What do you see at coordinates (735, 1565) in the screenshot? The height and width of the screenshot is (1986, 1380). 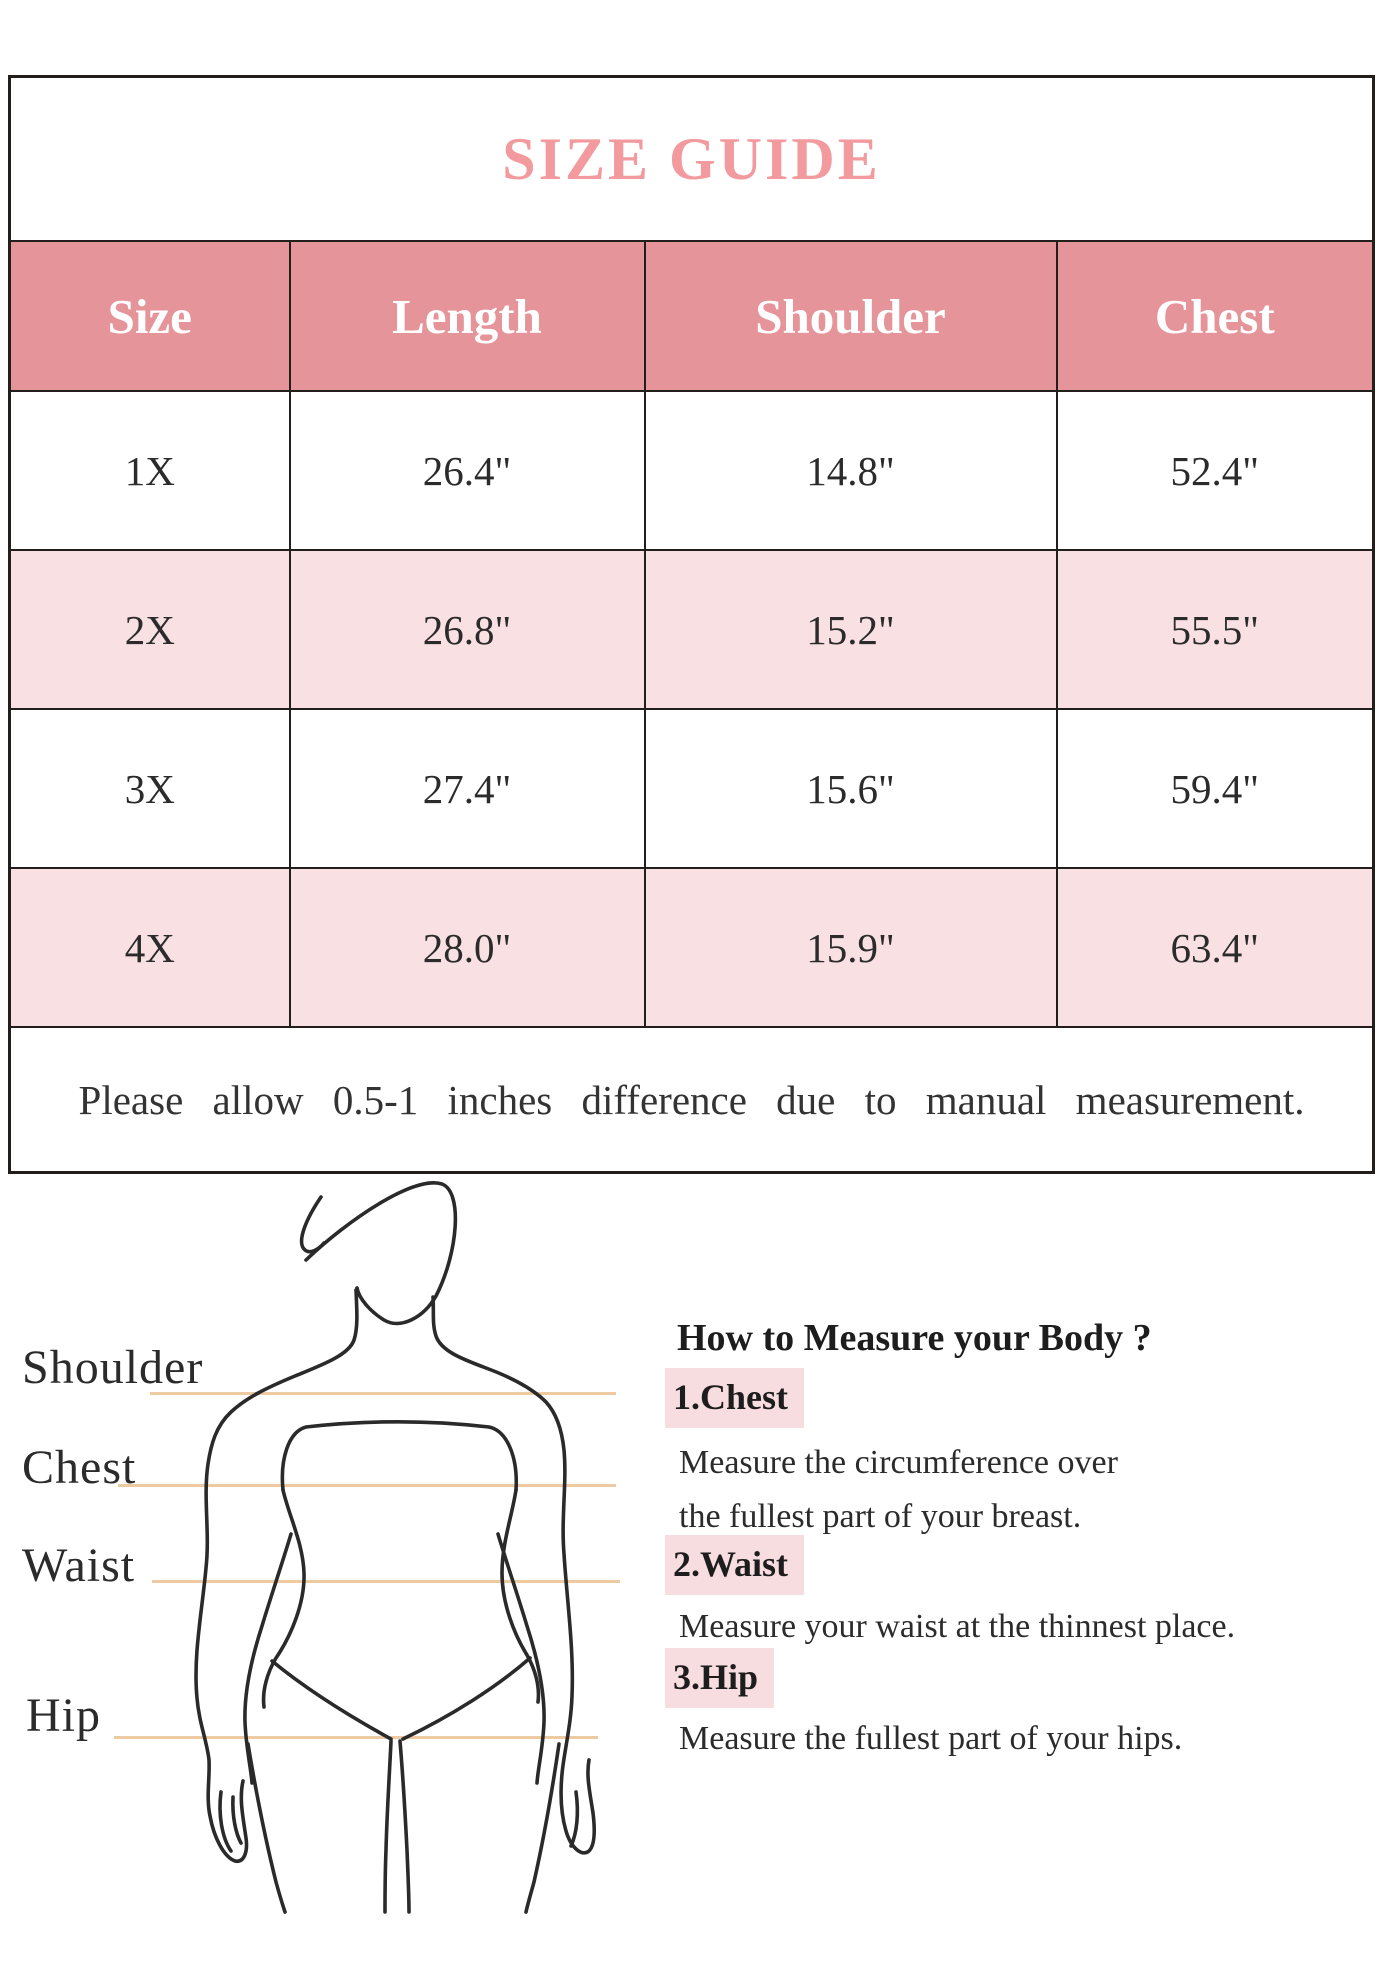 I see `instruction-label-waist: 2.Waist` at bounding box center [735, 1565].